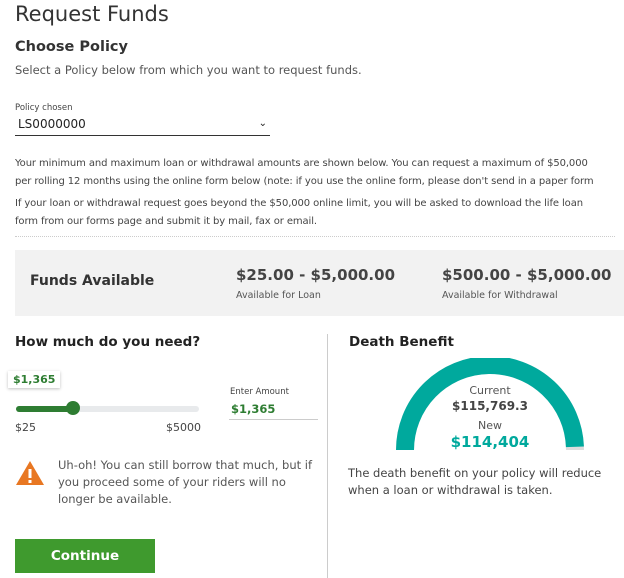 The width and height of the screenshot is (624, 578). What do you see at coordinates (315, 236) in the screenshot?
I see `divider` at bounding box center [315, 236].